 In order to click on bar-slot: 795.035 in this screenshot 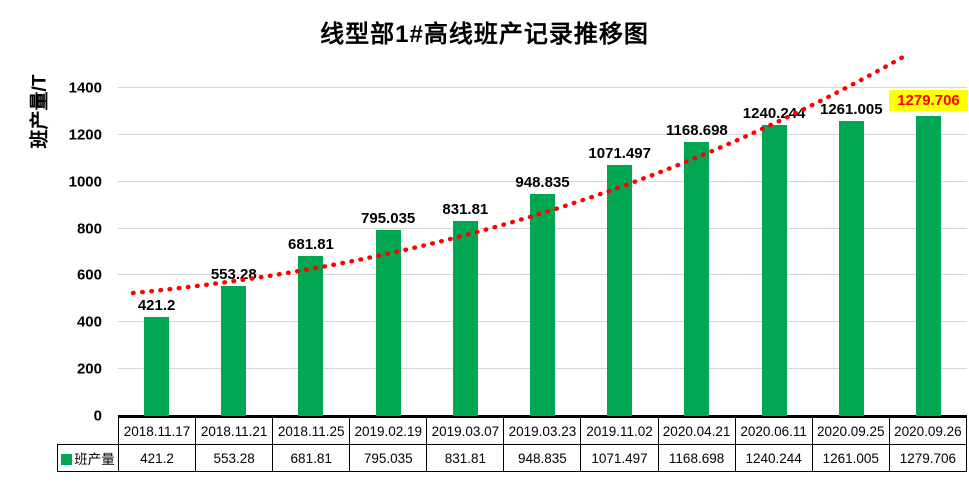, I will do `click(388, 313)`.